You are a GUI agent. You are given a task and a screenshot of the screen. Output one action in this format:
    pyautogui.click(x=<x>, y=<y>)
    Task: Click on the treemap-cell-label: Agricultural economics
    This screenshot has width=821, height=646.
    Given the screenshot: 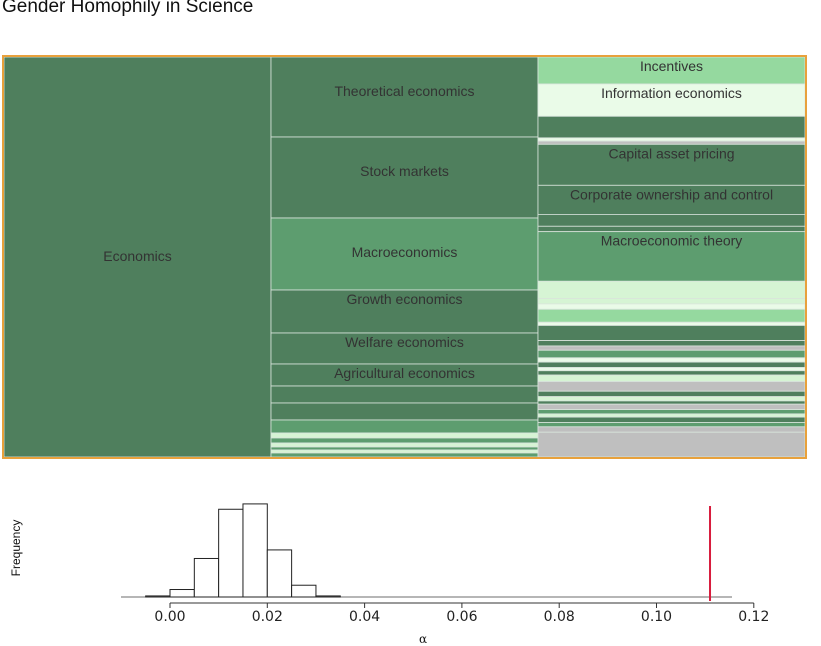 What is the action you would take?
    pyautogui.click(x=404, y=373)
    